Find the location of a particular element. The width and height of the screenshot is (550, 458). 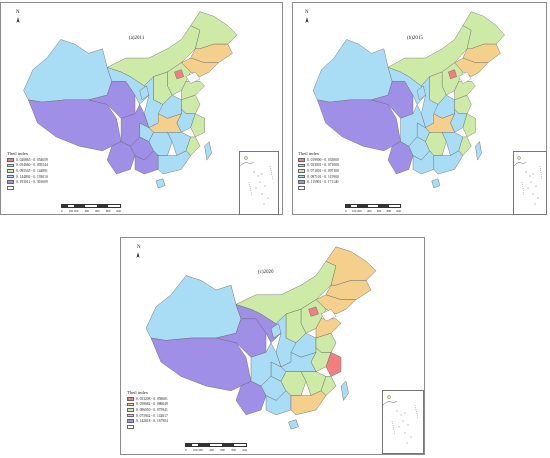

legend-item: 0. 020865 - 0. 054659 is located at coordinates (27, 160).